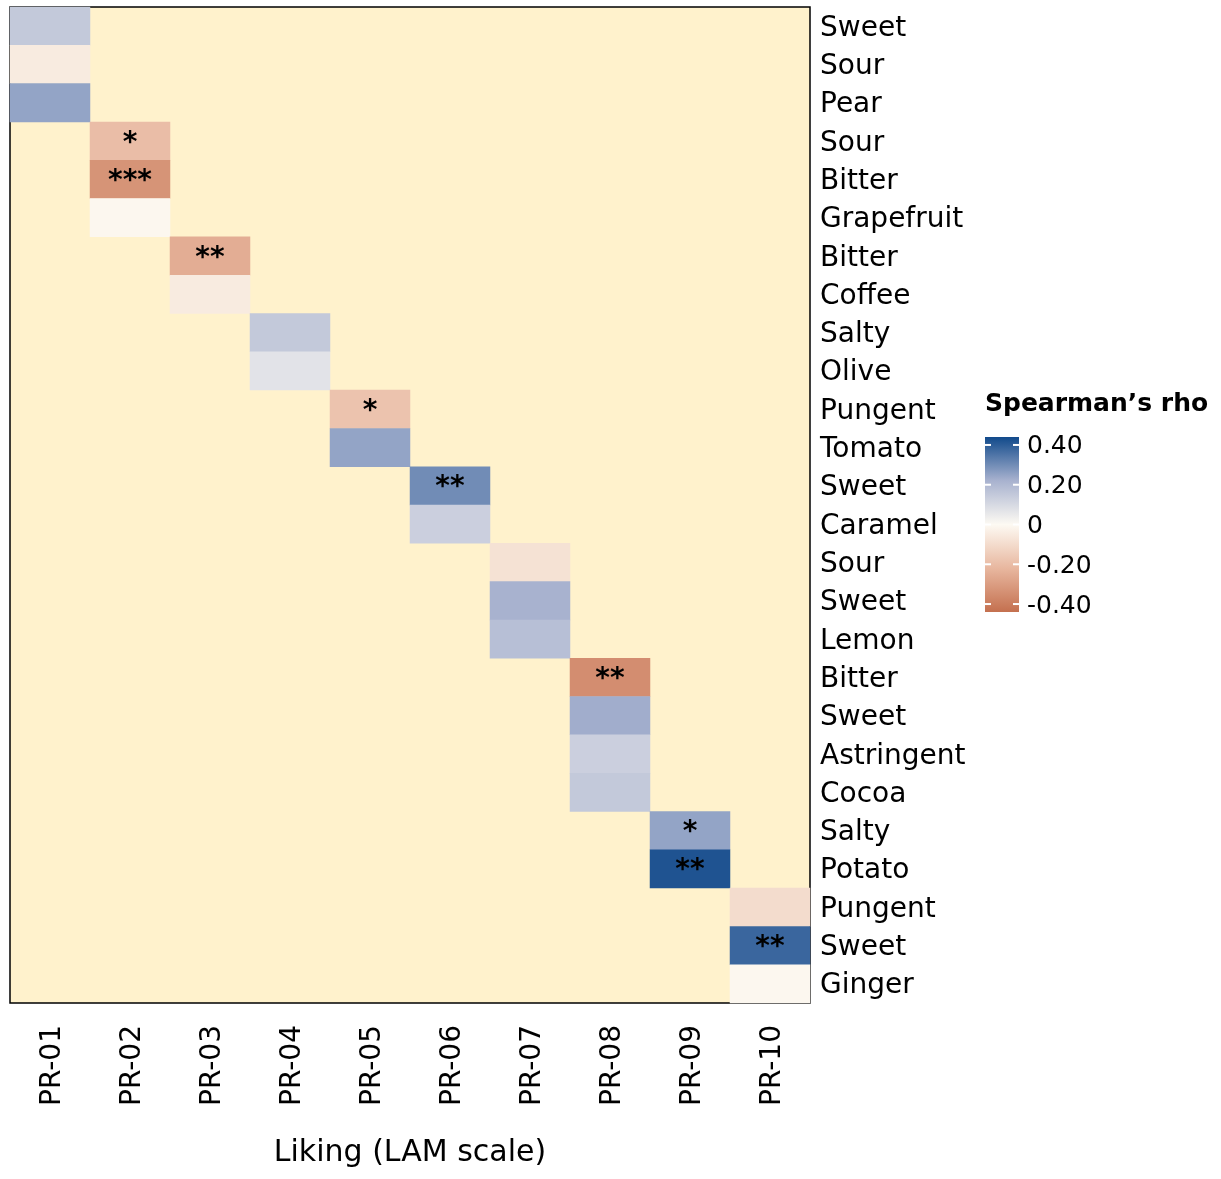  I want to click on y-tick-label: Olive, so click(856, 371).